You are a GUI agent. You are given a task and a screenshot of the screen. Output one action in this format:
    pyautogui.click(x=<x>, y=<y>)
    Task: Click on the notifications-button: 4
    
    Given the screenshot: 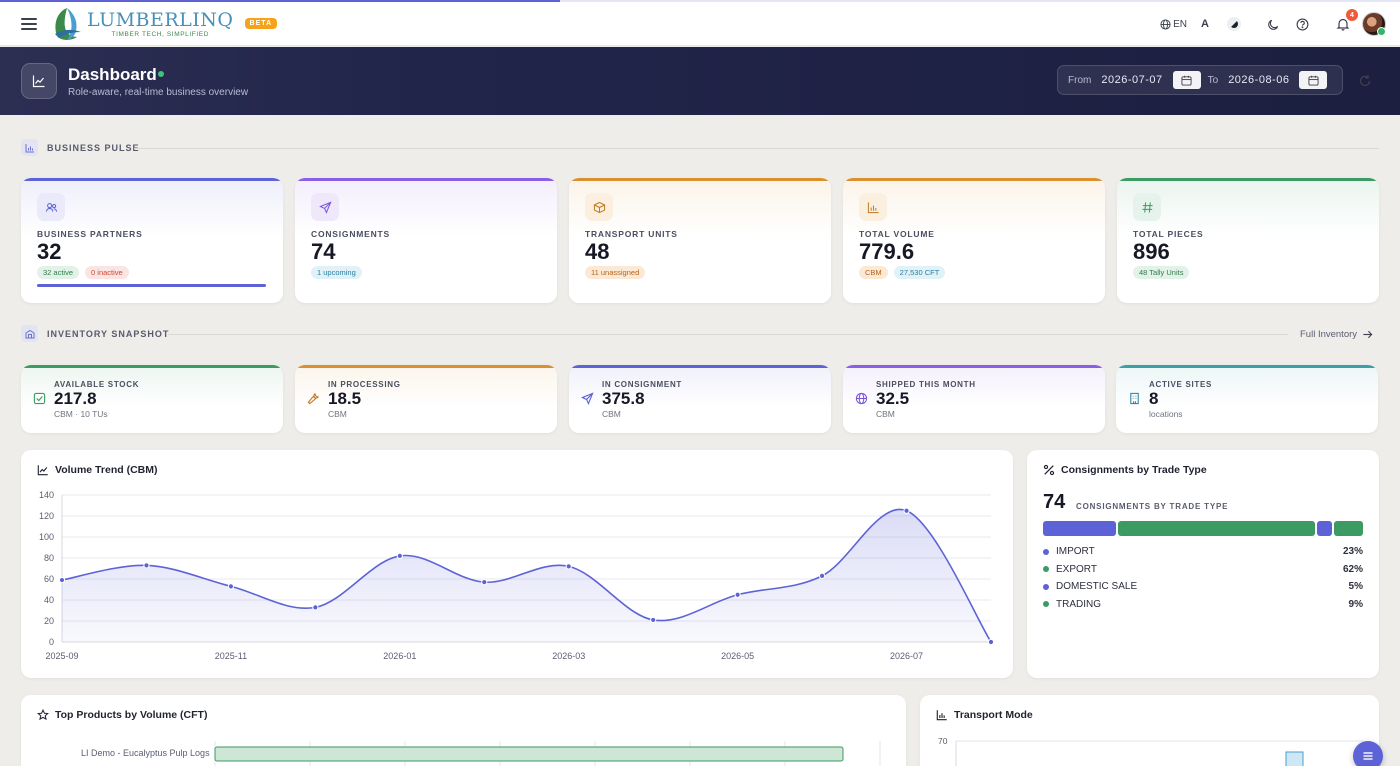 What is the action you would take?
    pyautogui.click(x=1347, y=20)
    